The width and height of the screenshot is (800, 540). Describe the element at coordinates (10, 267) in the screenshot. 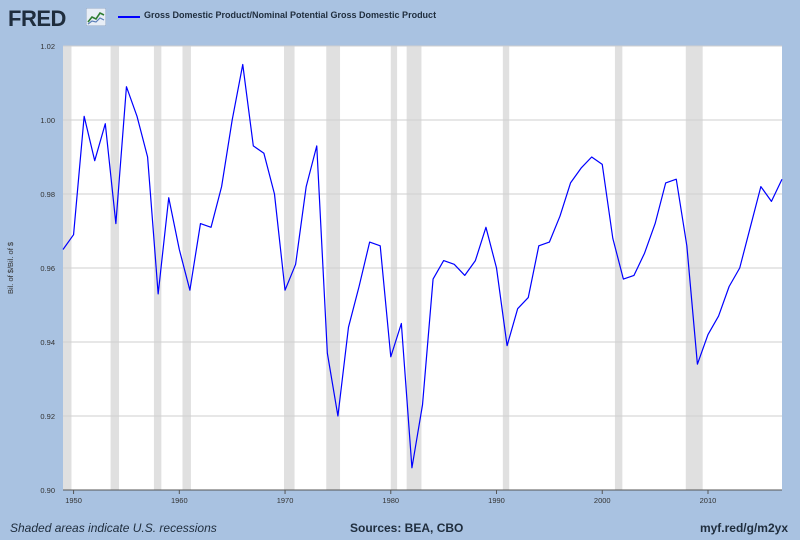

I see `y-axis-label: Bil. of $/Bil. of $` at that location.